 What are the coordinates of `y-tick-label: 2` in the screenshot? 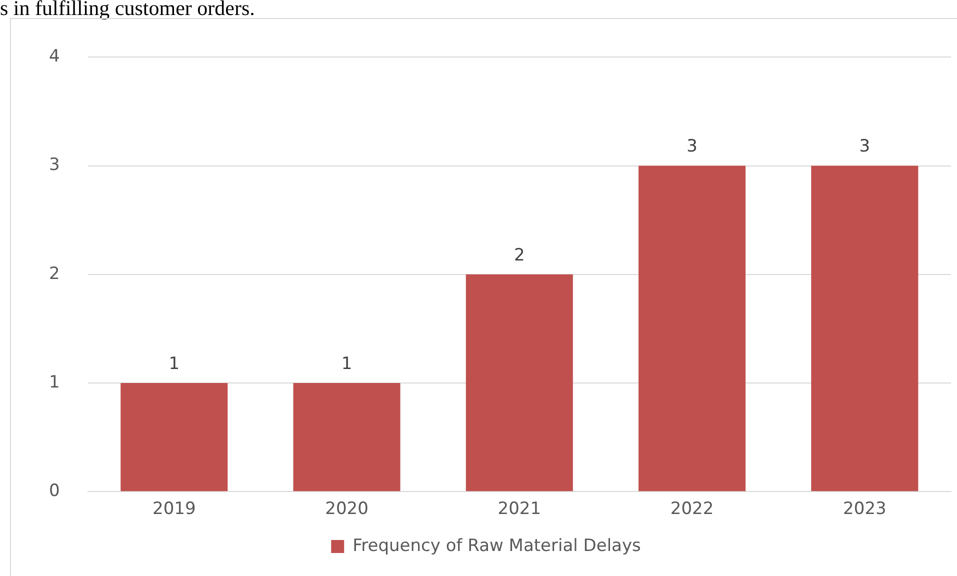 It's located at (54, 274).